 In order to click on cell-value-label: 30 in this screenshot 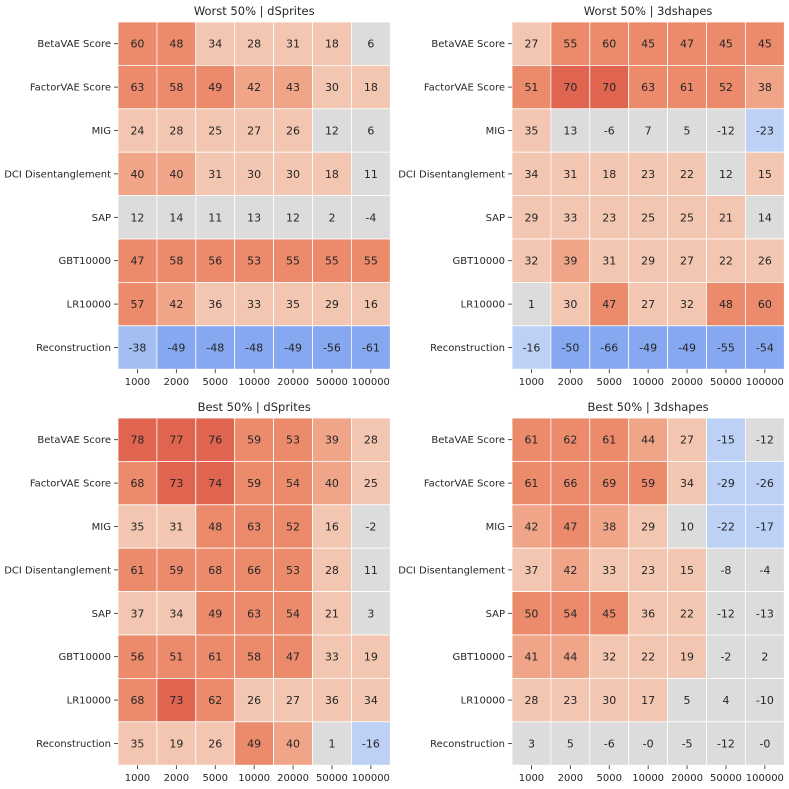, I will do `click(609, 700)`.